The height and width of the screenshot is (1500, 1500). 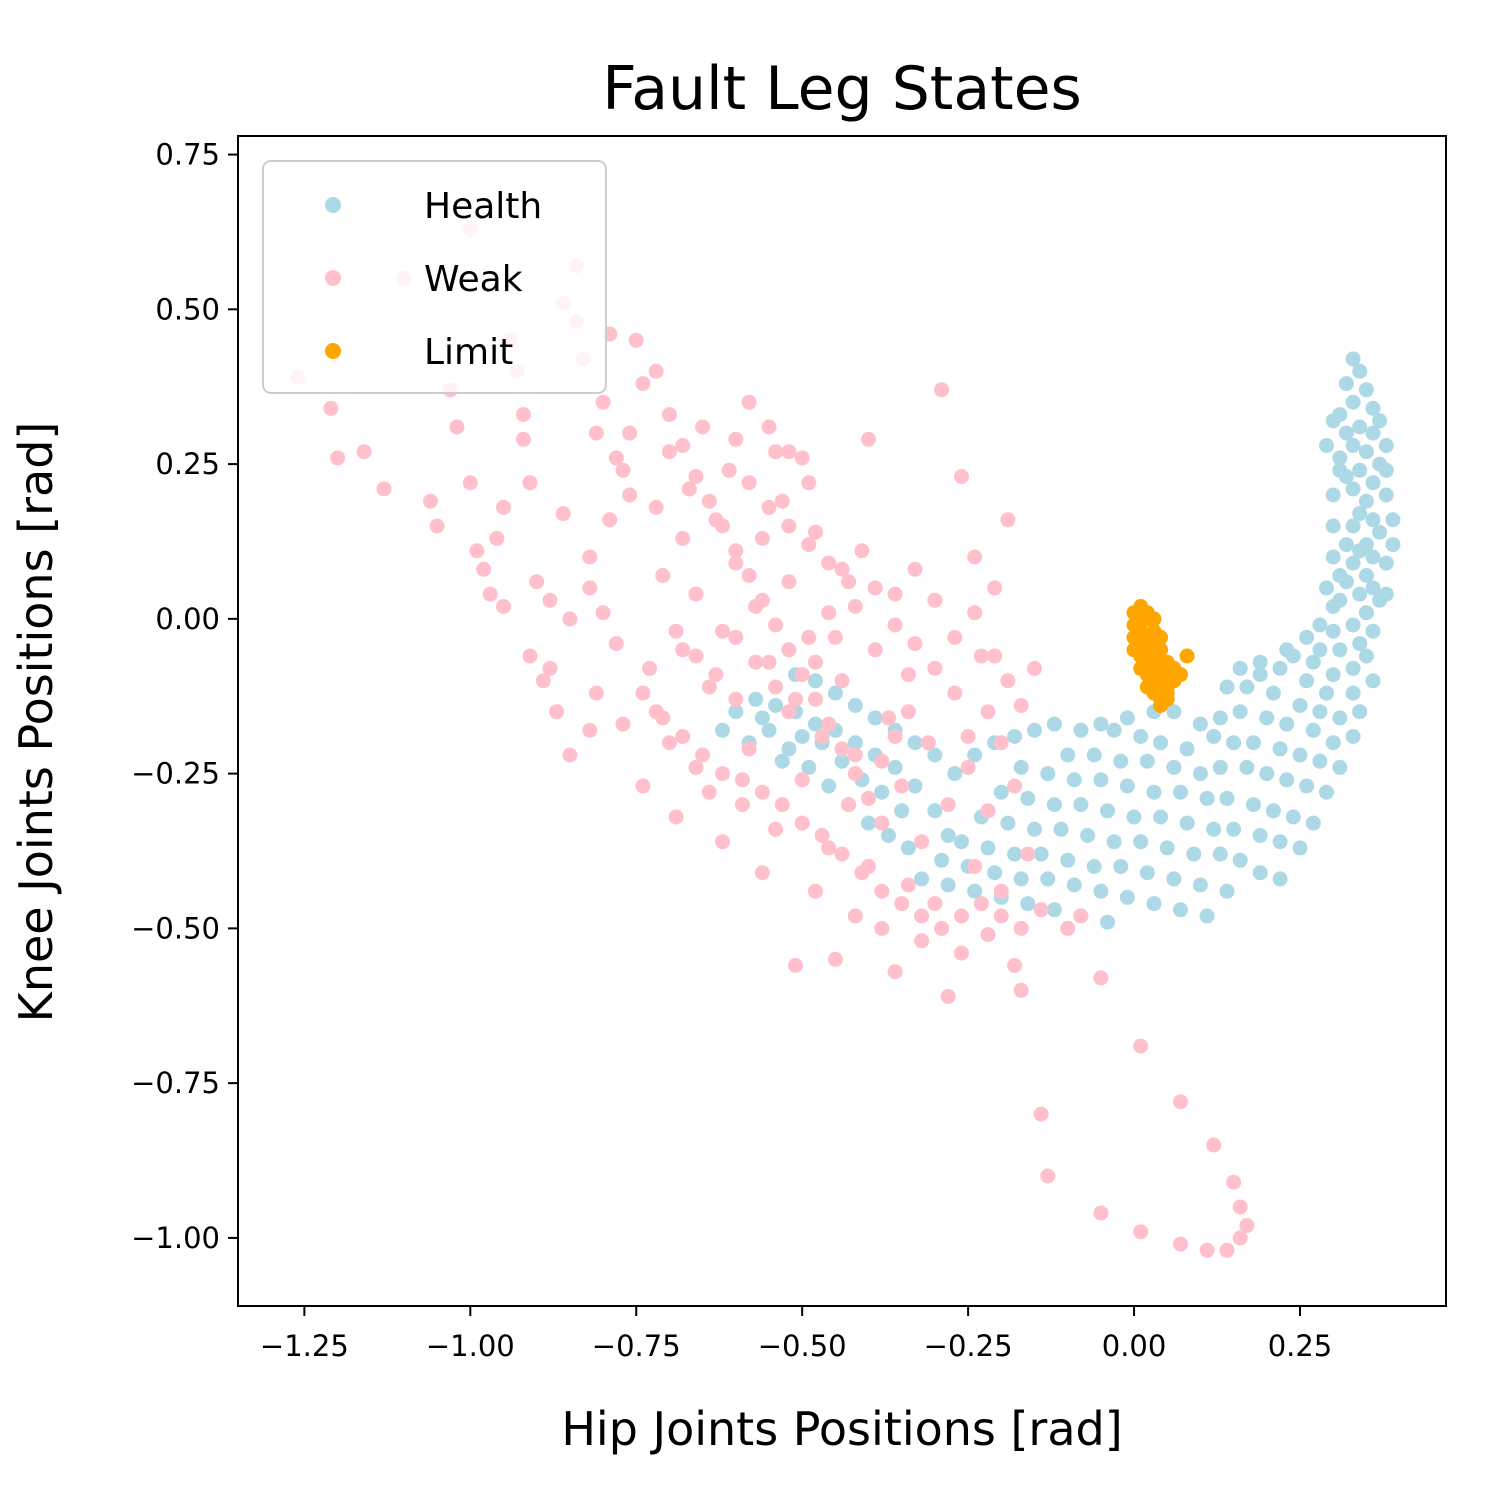 What do you see at coordinates (187, 309) in the screenshot?
I see `y-tick-label: 0.50` at bounding box center [187, 309].